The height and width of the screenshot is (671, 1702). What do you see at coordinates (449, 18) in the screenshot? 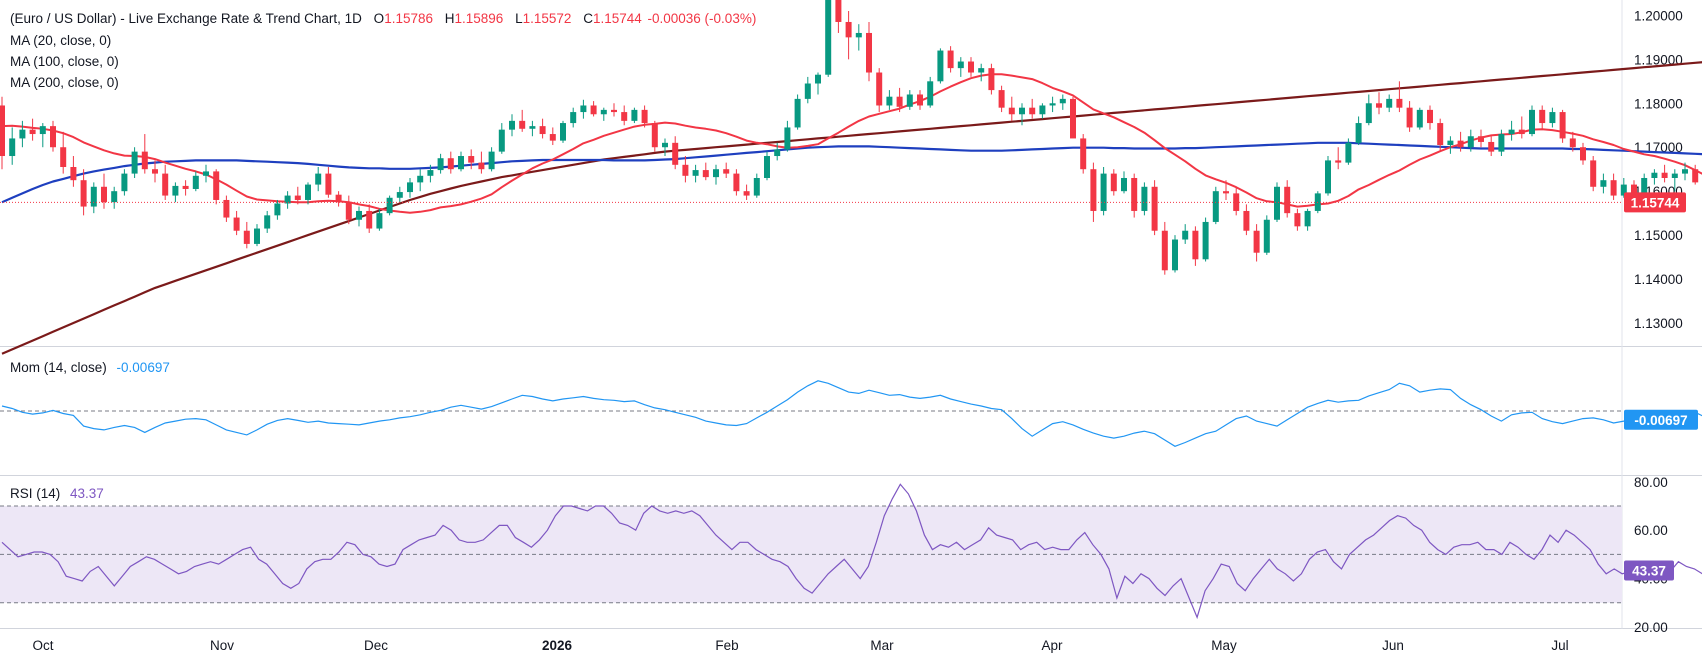
I see `ohlc-high-key: H` at bounding box center [449, 18].